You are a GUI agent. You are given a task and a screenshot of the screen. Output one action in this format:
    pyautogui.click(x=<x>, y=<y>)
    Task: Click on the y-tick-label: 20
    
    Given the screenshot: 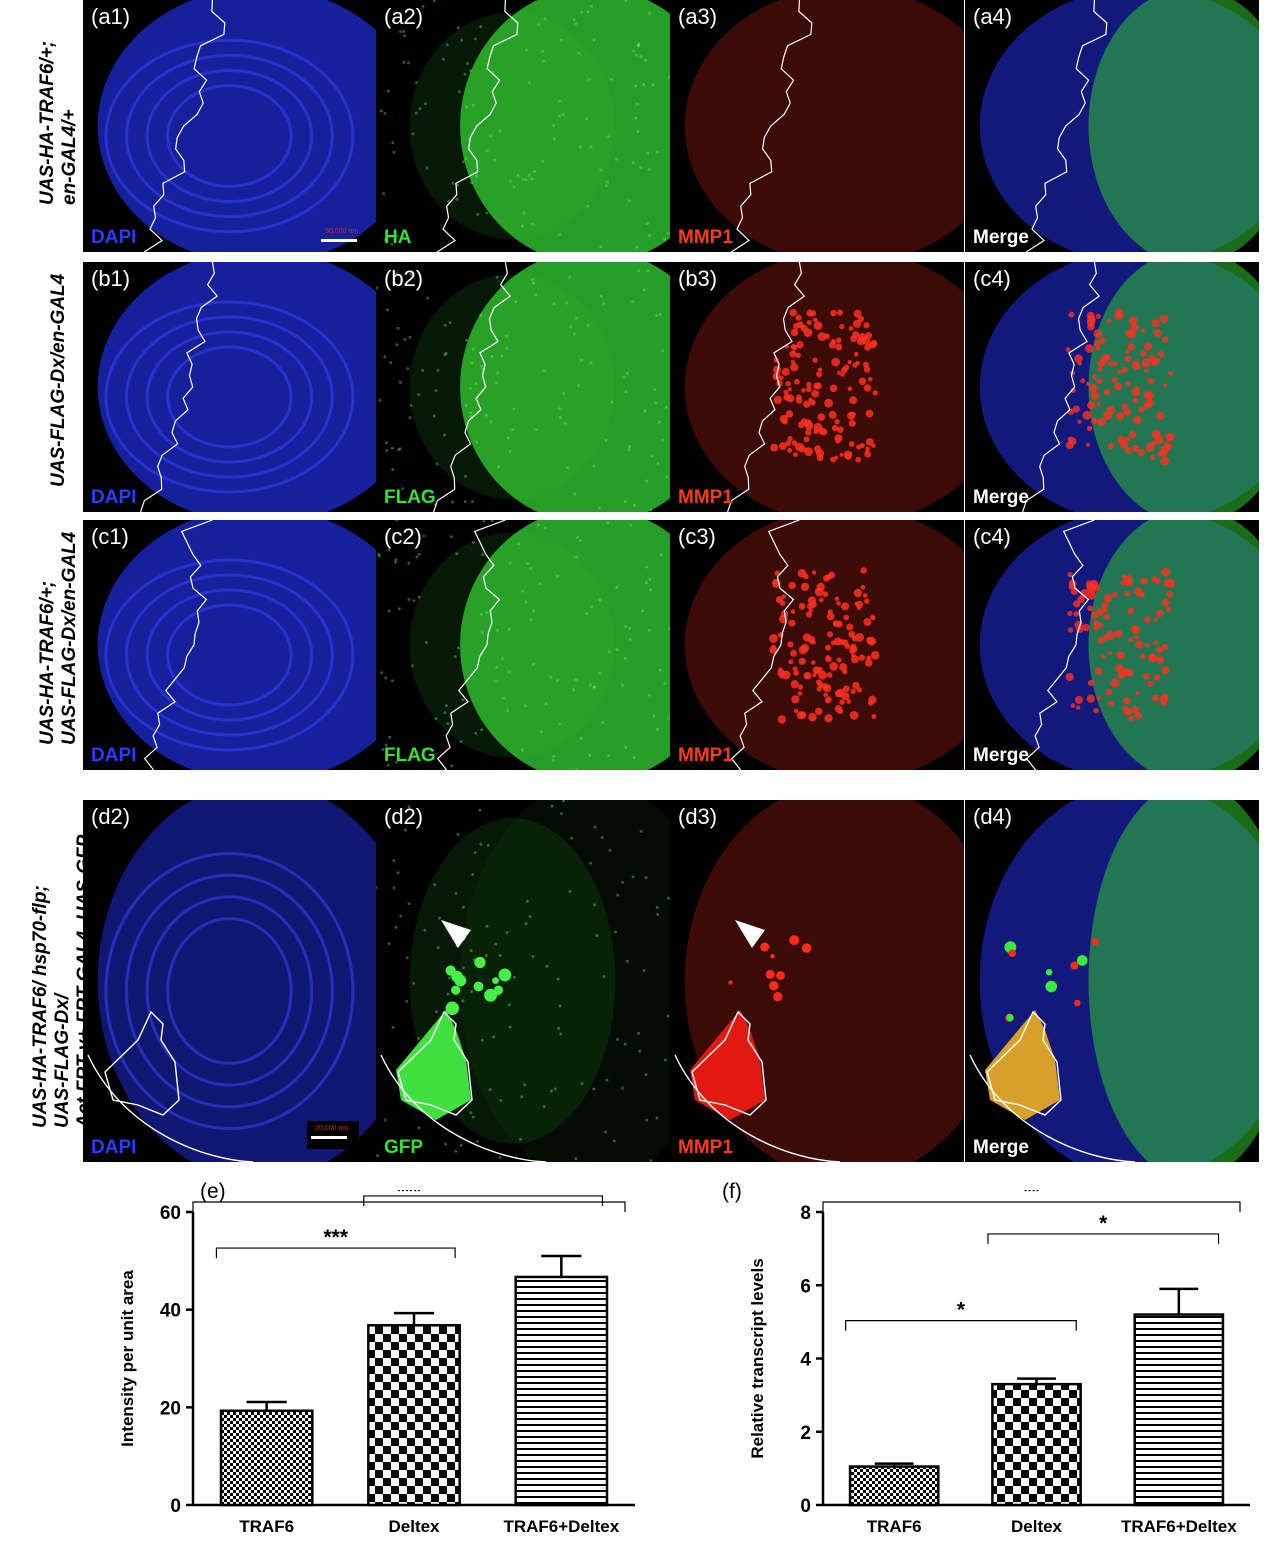 What is the action you would take?
    pyautogui.click(x=170, y=1408)
    